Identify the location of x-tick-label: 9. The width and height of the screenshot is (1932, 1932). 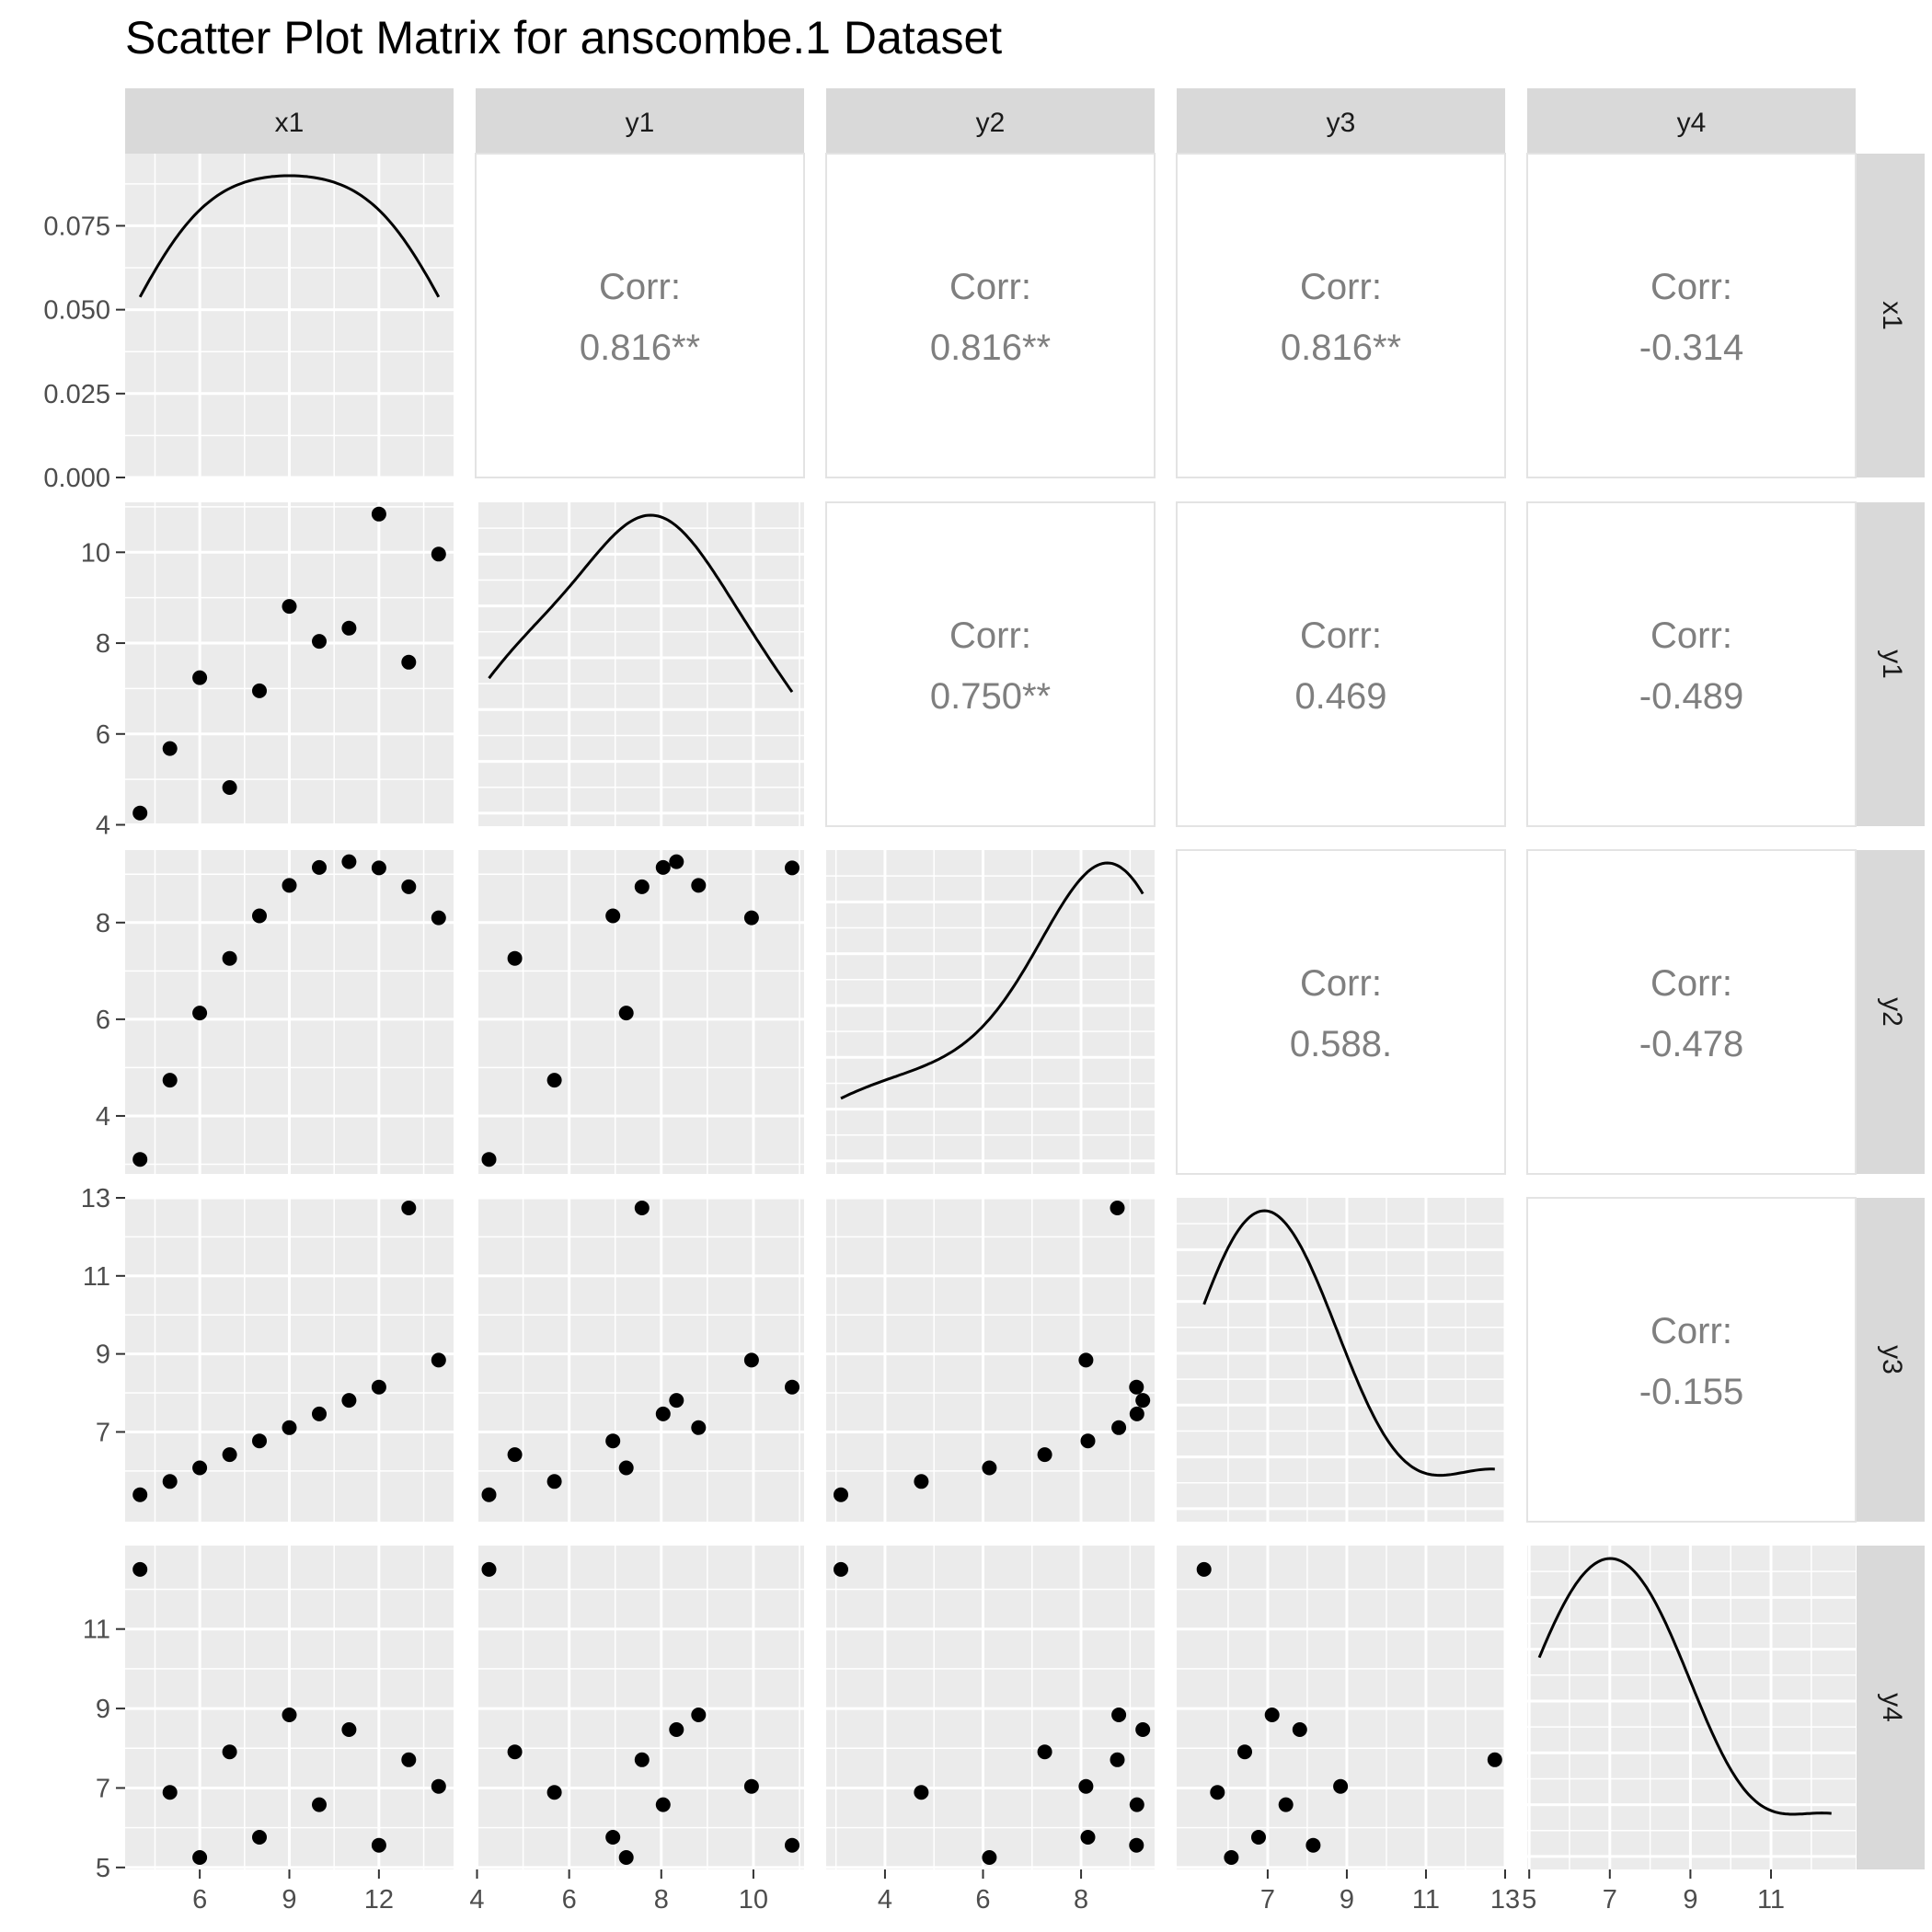
(1347, 1900).